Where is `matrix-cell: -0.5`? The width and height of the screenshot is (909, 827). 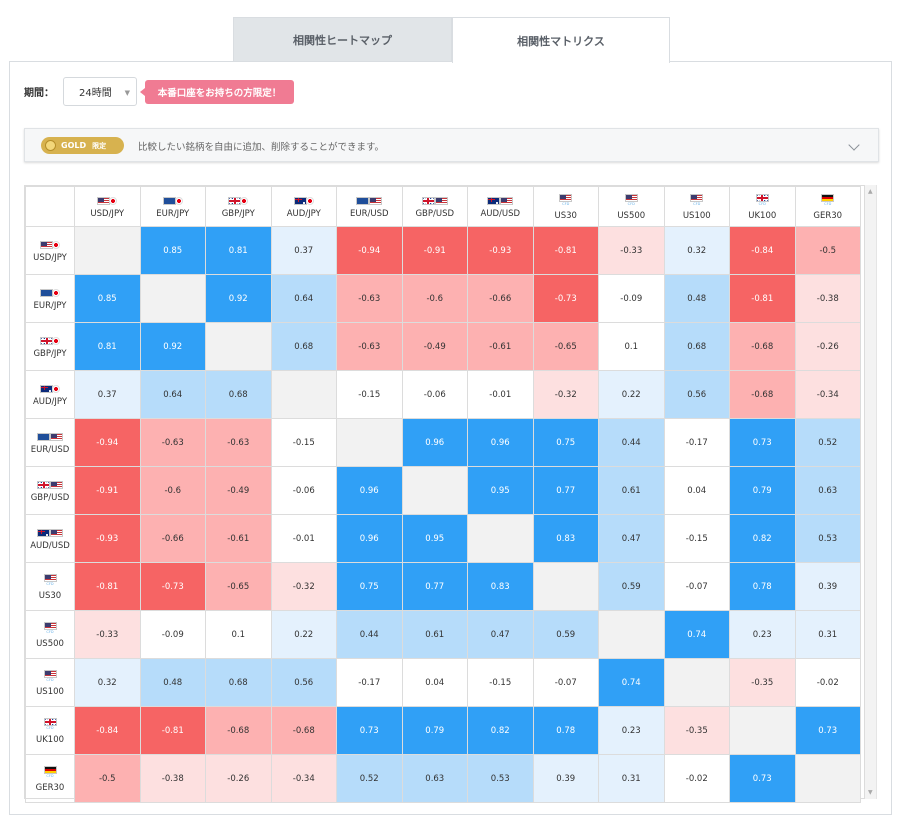 matrix-cell: -0.5 is located at coordinates (827, 250).